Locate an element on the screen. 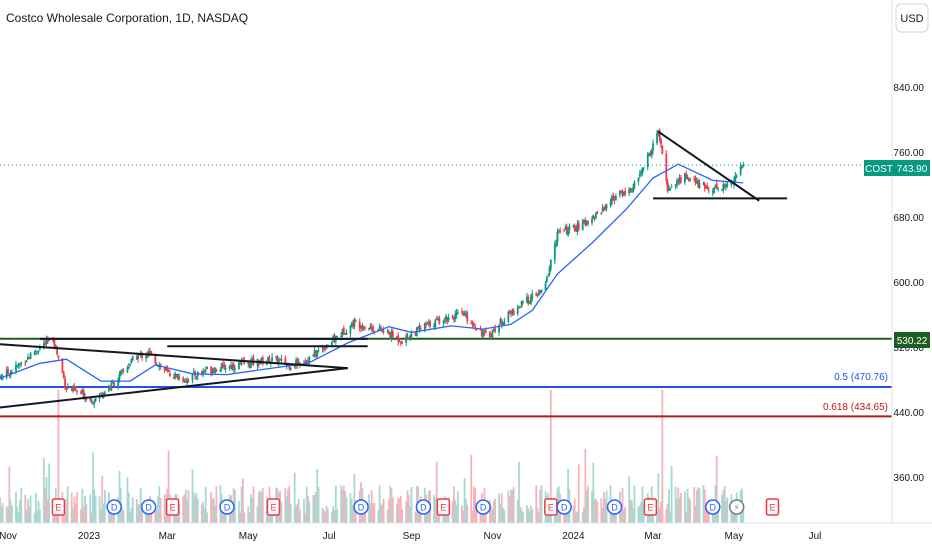 The width and height of the screenshot is (932, 550). time-tick-label: Nov is located at coordinates (8, 536).